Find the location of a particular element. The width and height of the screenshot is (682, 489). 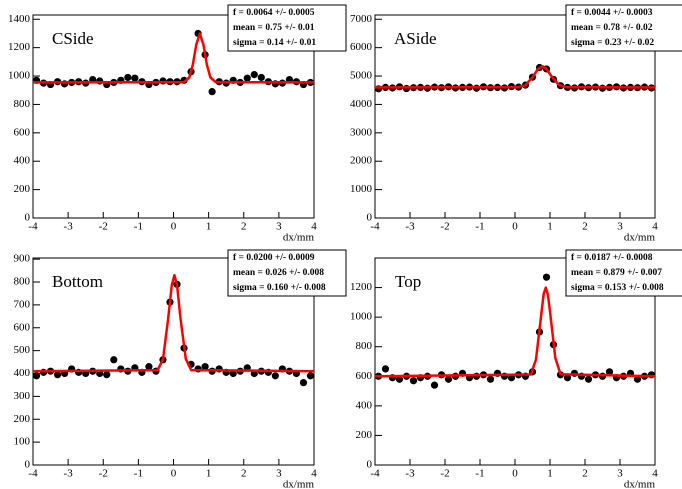

y-tick-label: 5000 is located at coordinates (361, 76).